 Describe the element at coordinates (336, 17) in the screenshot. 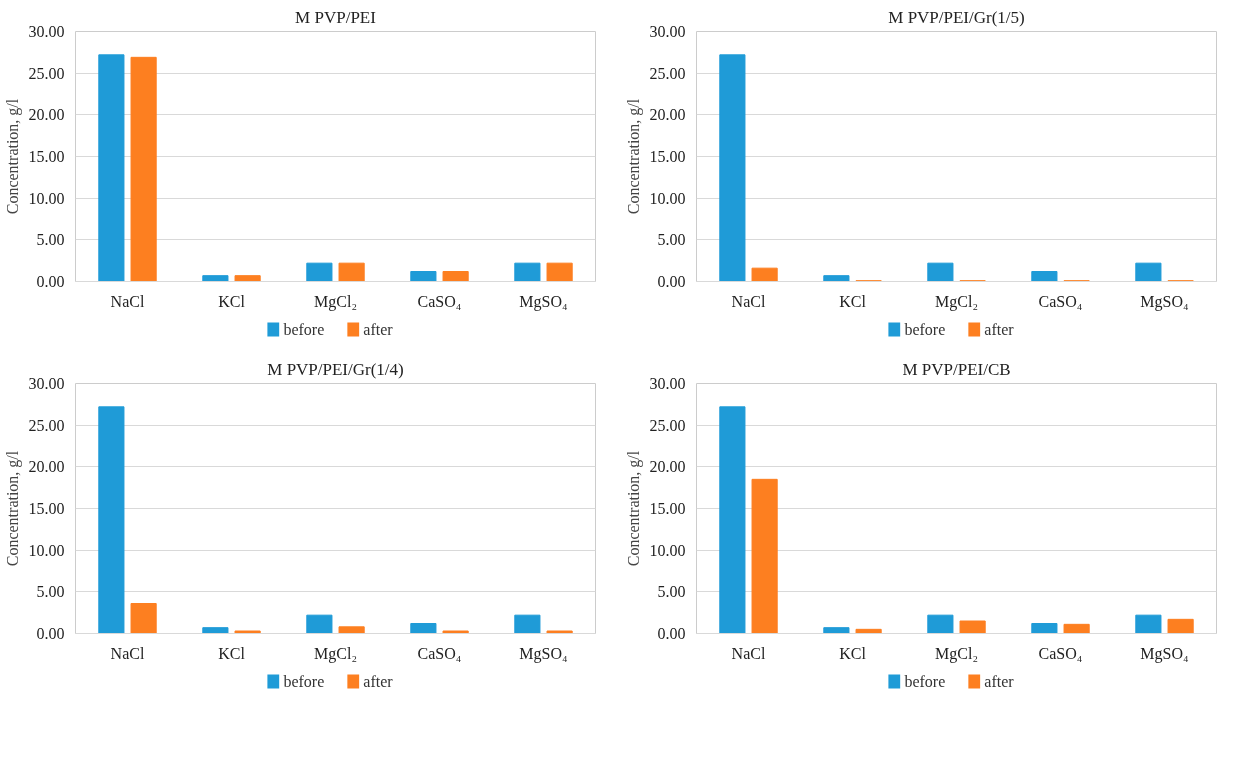

I see `chart-title: M PVP/PEI` at that location.